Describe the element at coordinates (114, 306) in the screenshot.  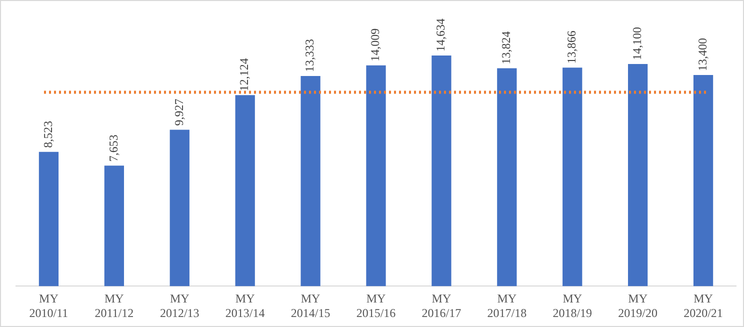
I see `x-tick-label: MY 2011/12` at that location.